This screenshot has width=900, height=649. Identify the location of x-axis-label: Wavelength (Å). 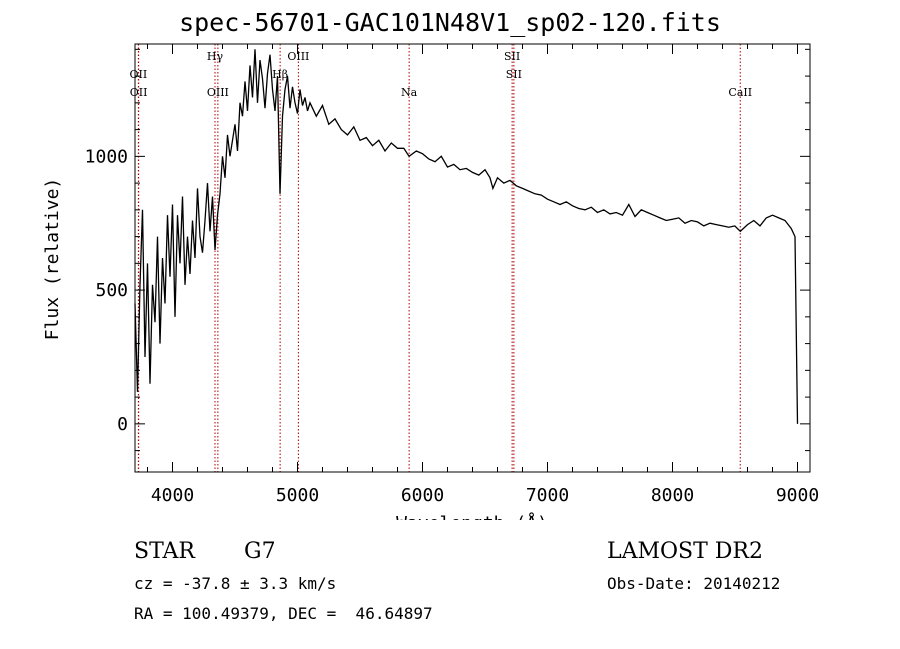
(472, 516).